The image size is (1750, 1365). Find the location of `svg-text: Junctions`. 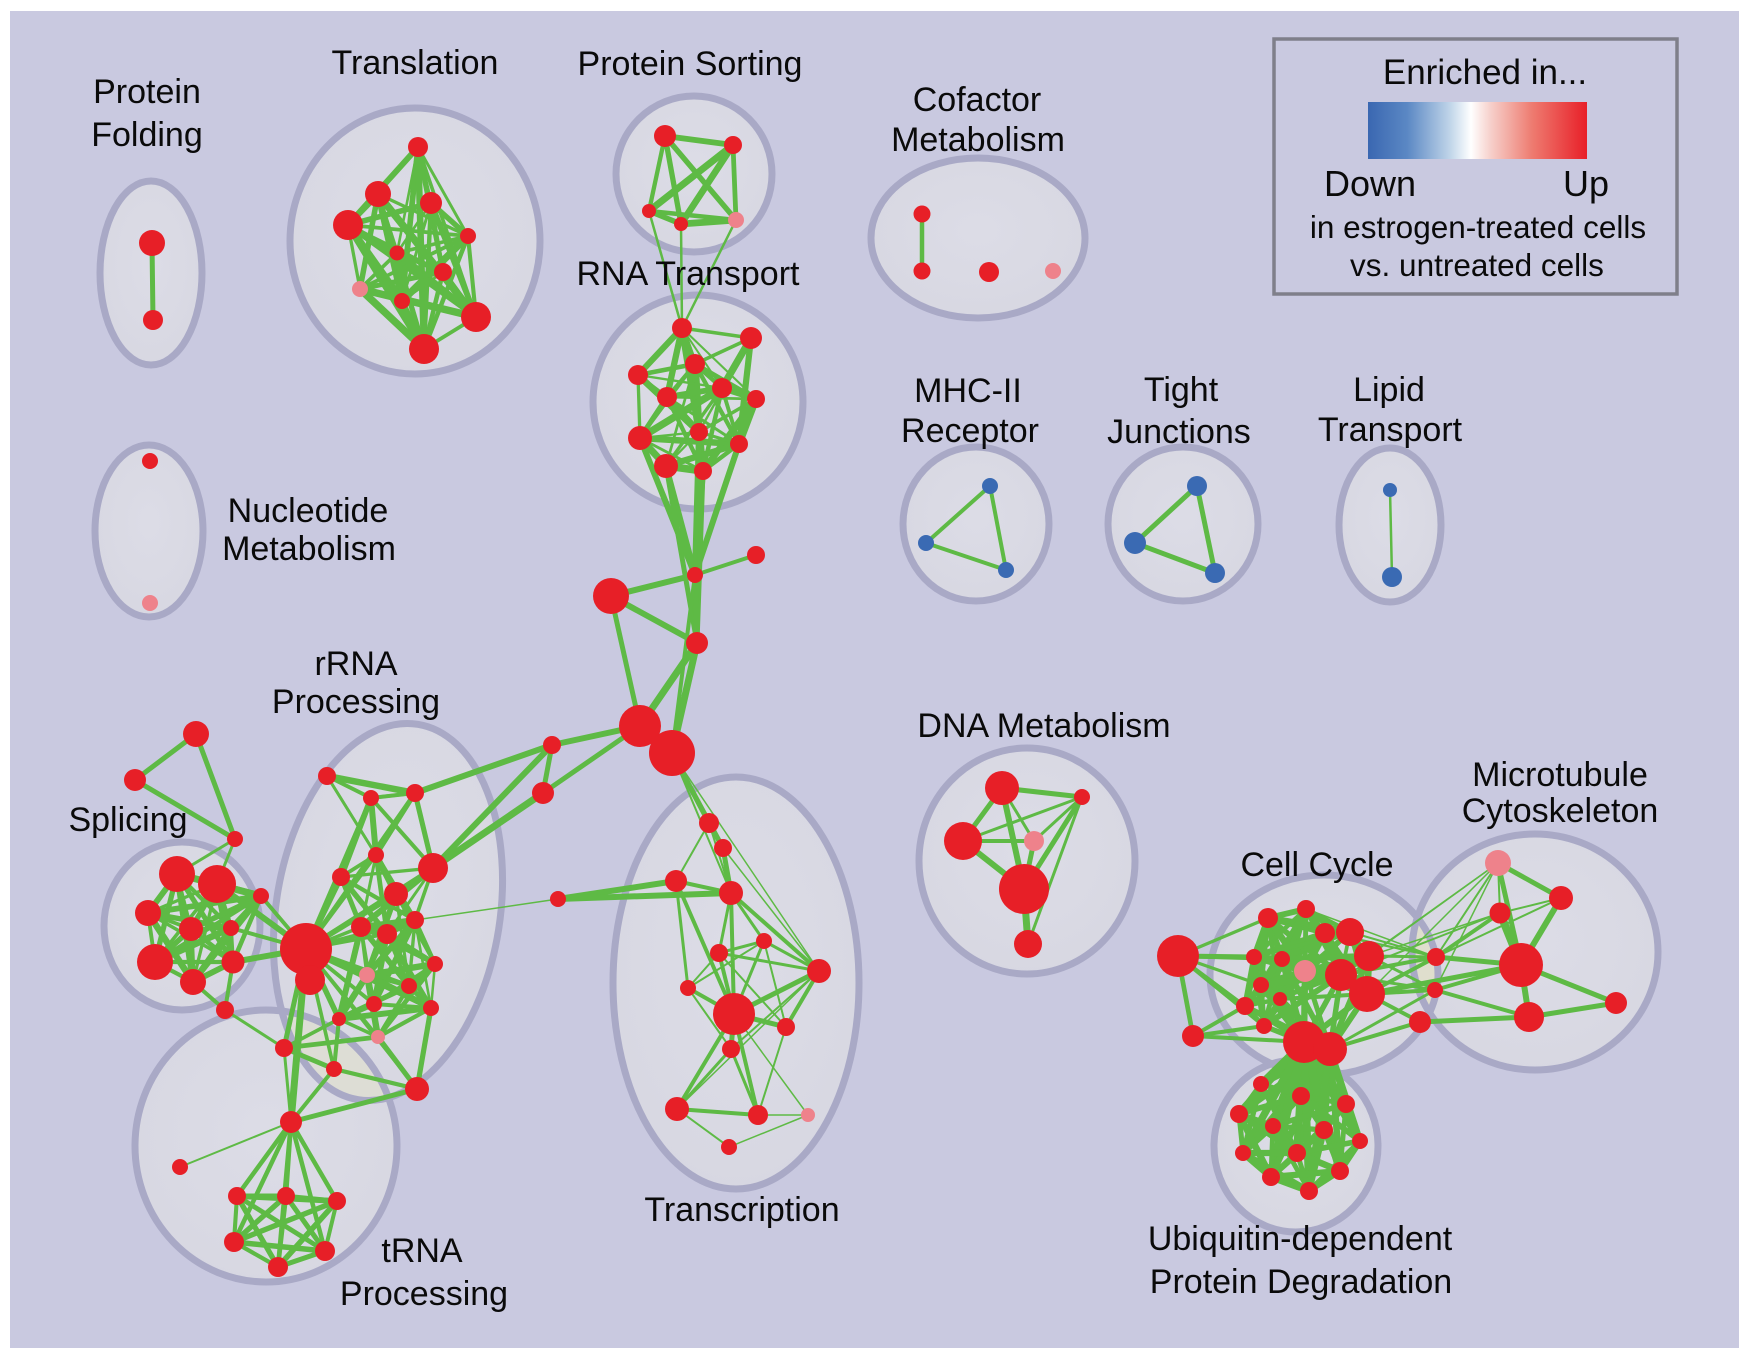

svg-text: Junctions is located at coordinates (1179, 432).